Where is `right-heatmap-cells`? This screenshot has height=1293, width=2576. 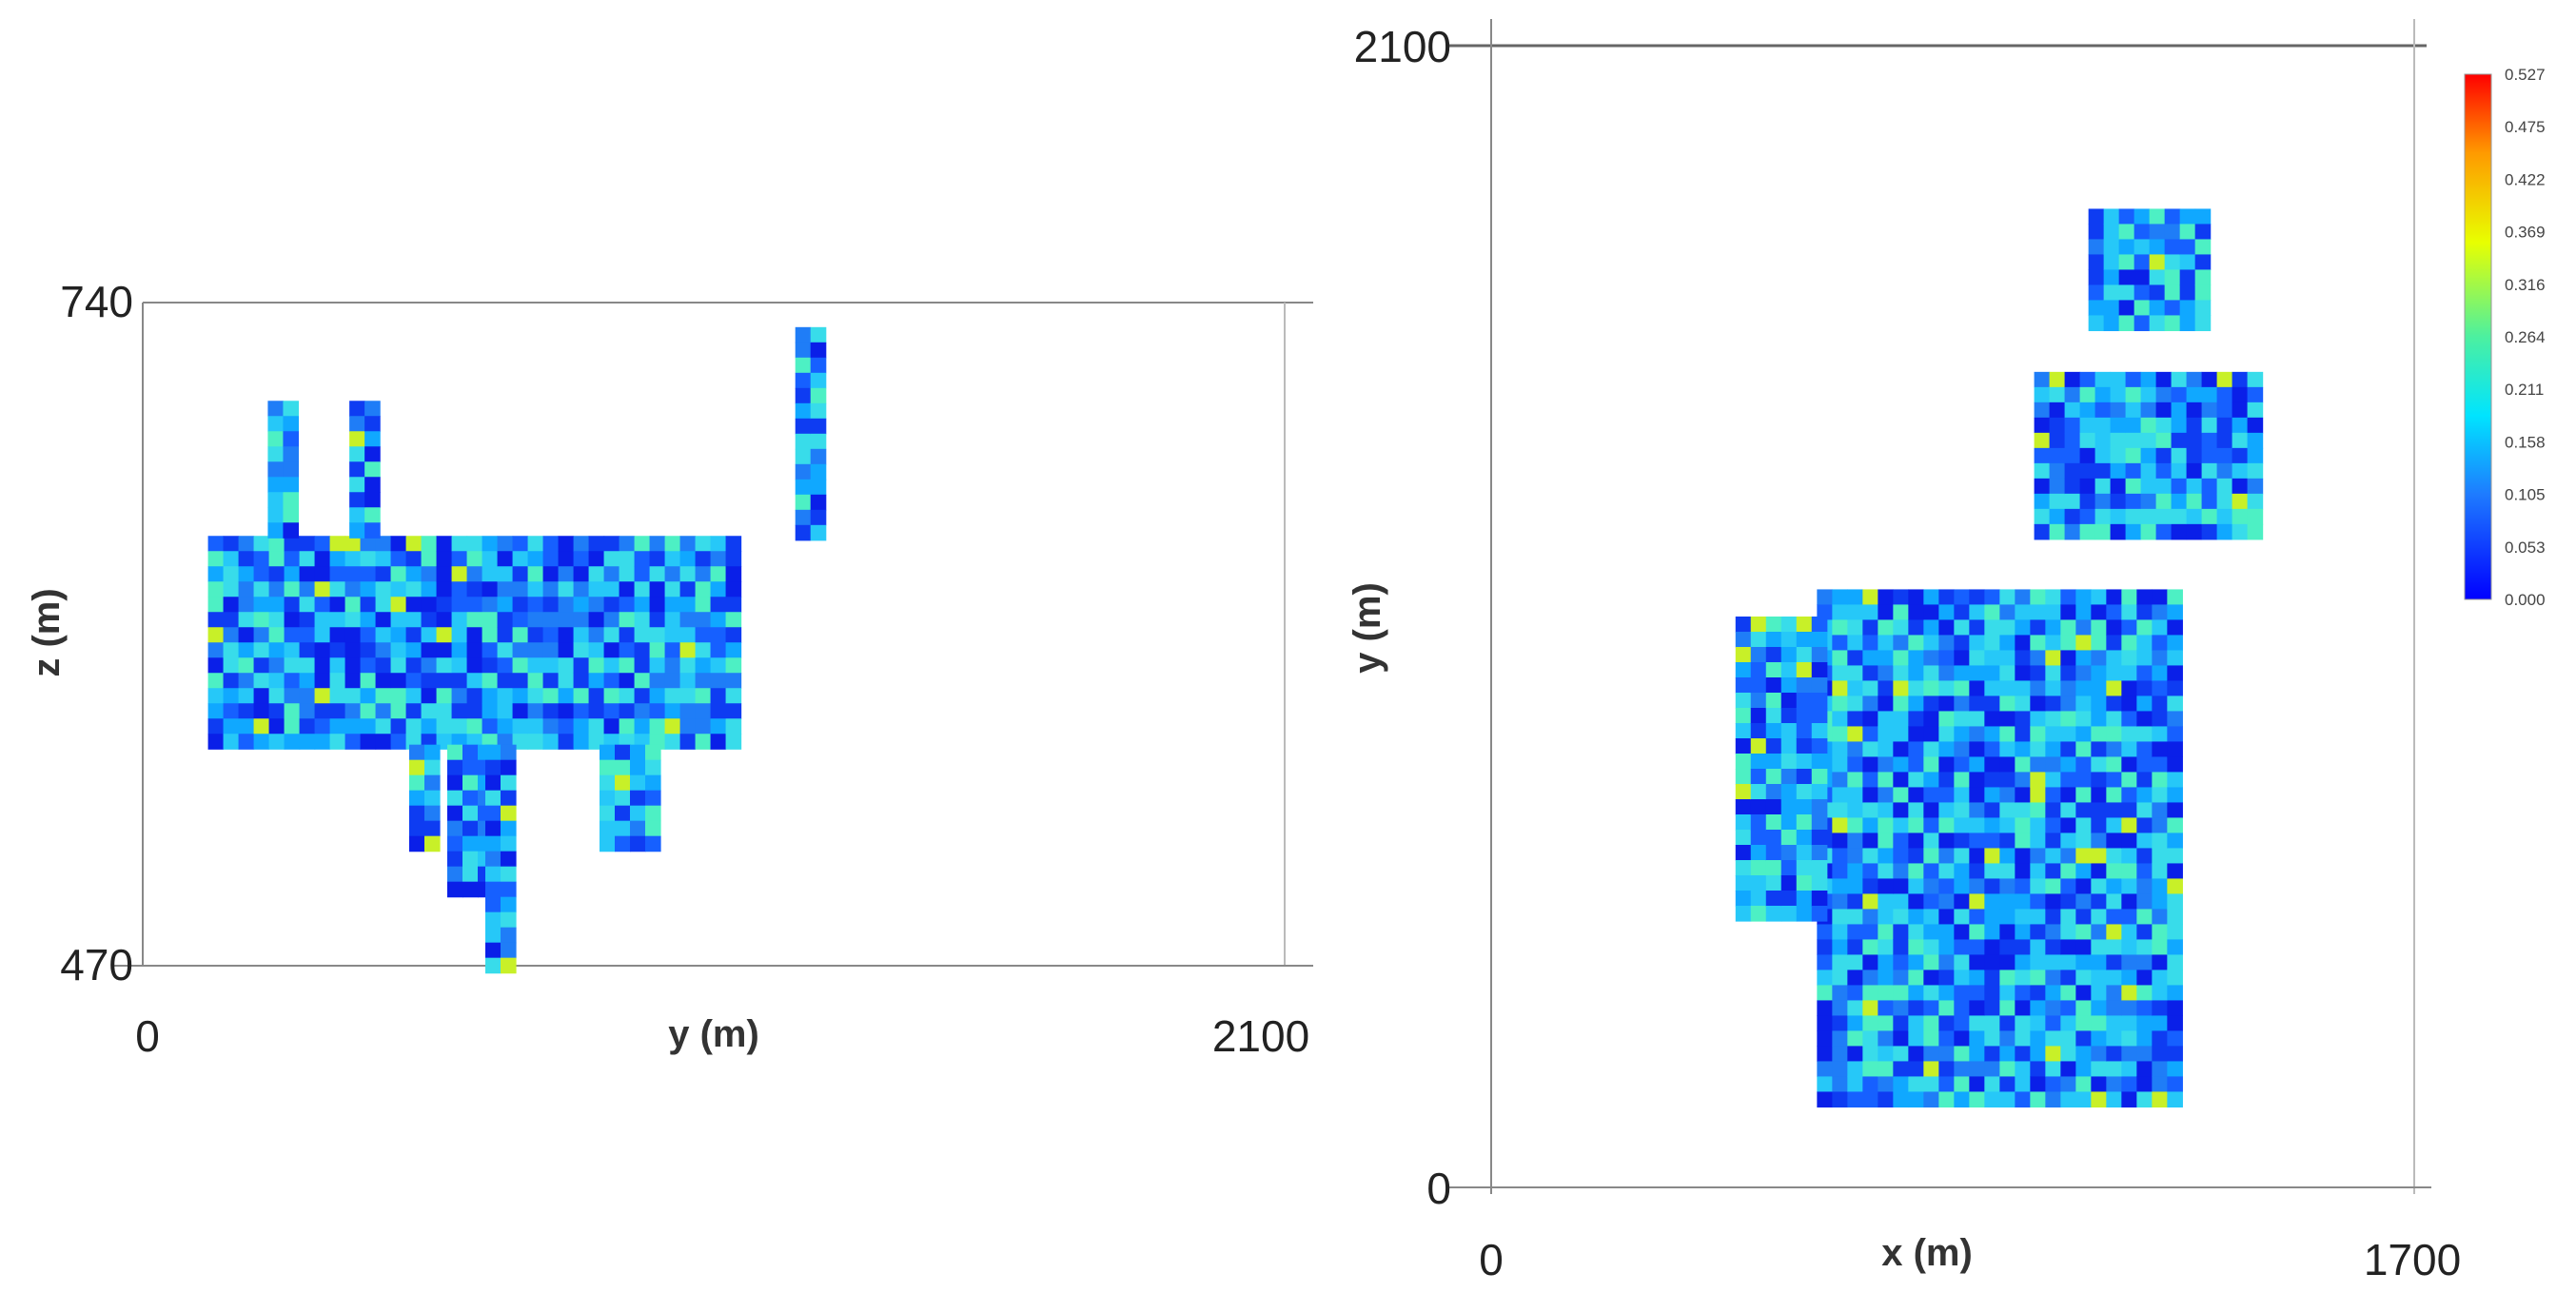
right-heatmap-cells is located at coordinates (1999, 658).